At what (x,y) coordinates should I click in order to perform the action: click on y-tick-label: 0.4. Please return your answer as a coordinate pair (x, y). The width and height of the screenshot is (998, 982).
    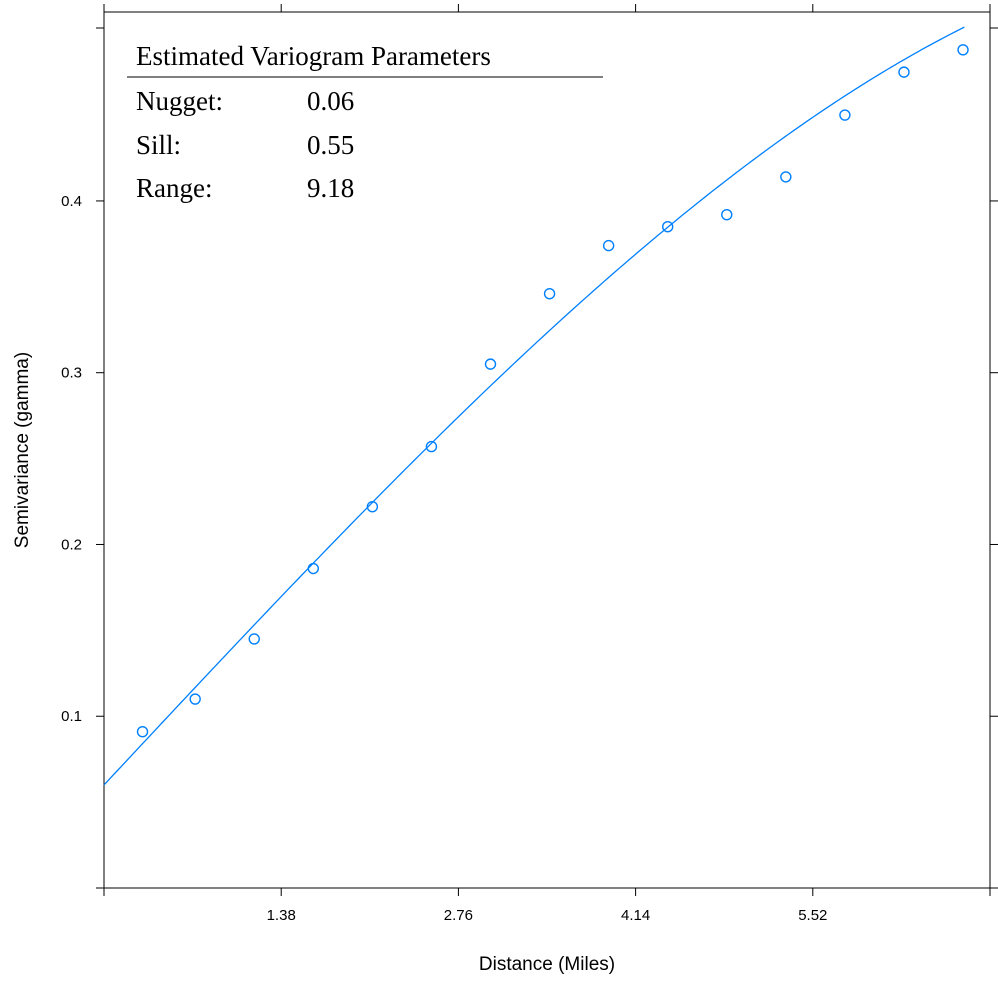
    Looking at the image, I should click on (71, 201).